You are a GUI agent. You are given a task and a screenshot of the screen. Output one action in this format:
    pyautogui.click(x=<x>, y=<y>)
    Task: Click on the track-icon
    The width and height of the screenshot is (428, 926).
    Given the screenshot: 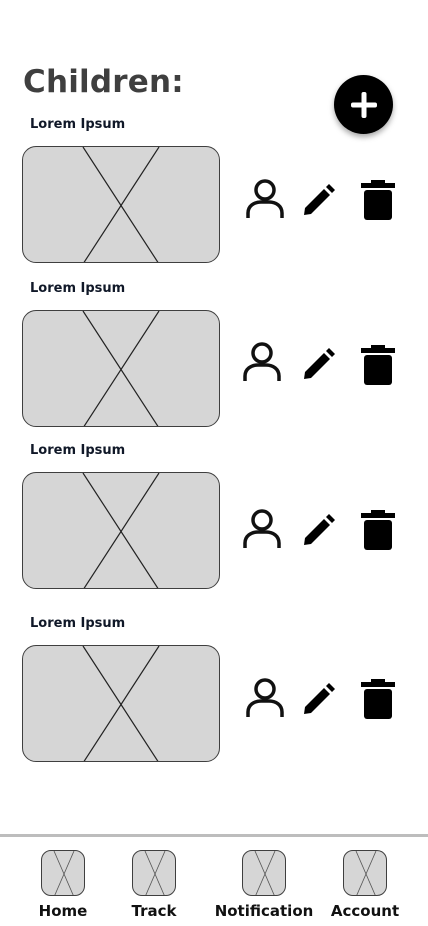 What is the action you would take?
    pyautogui.click(x=154, y=873)
    